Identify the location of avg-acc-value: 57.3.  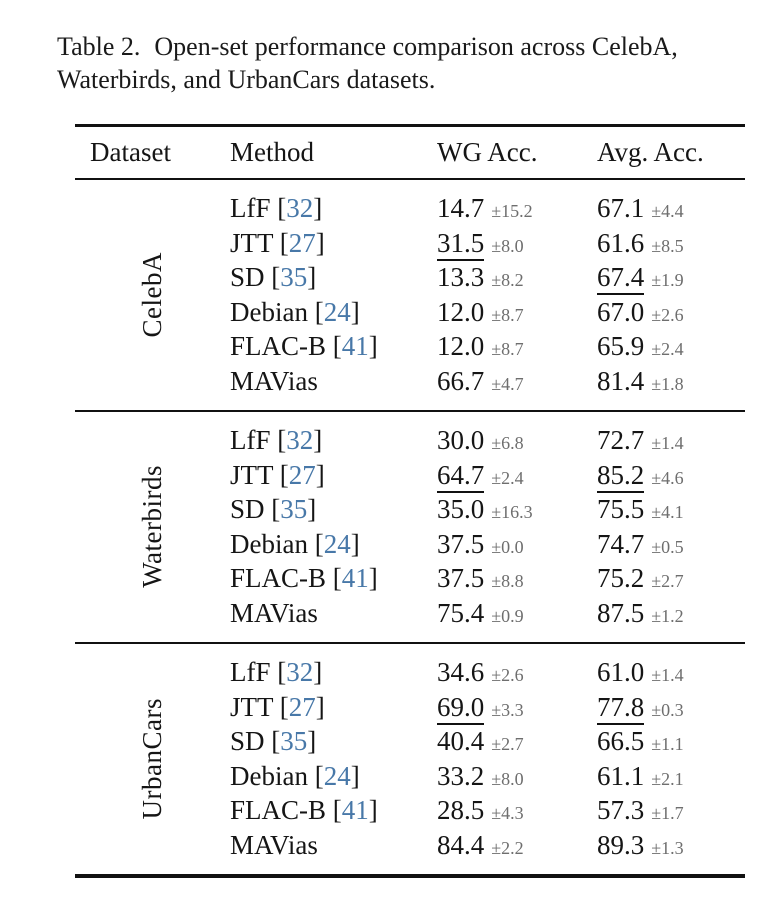
(621, 810).